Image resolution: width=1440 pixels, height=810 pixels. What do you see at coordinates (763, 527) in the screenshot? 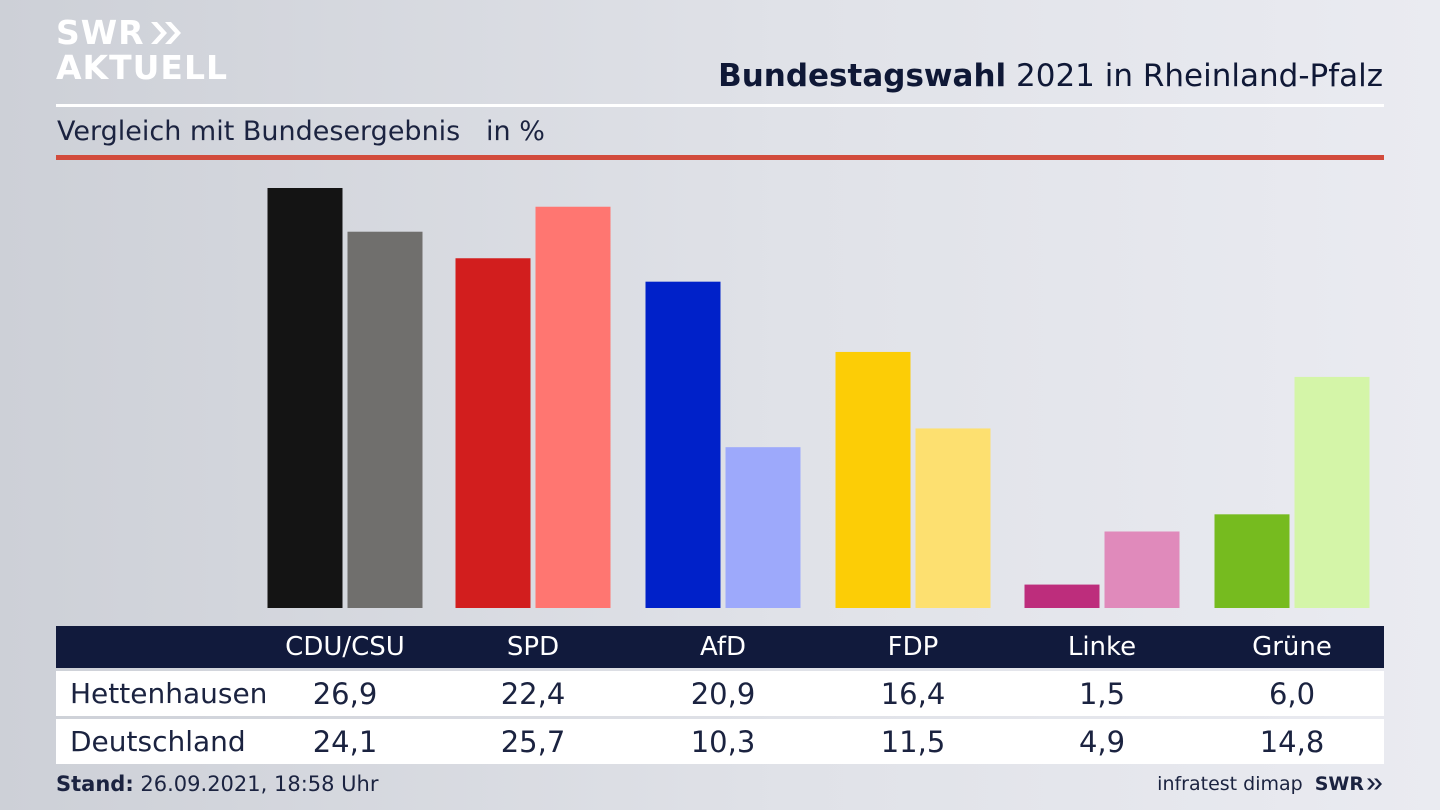
I see `bar-afd-deutschland` at bounding box center [763, 527].